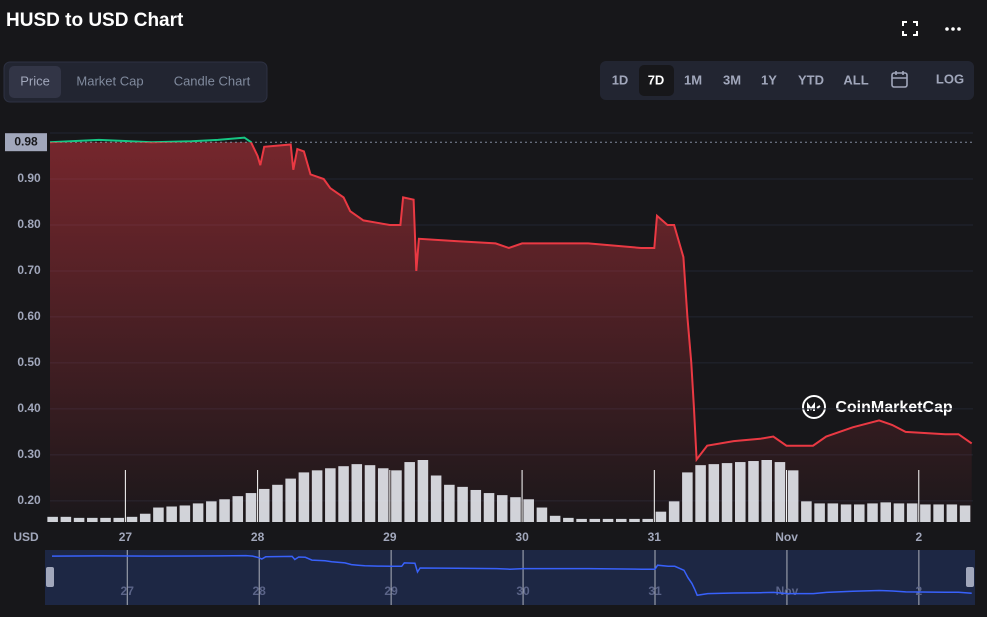  Describe the element at coordinates (391, 591) in the screenshot. I see `navigator-tick-label: 29` at that location.